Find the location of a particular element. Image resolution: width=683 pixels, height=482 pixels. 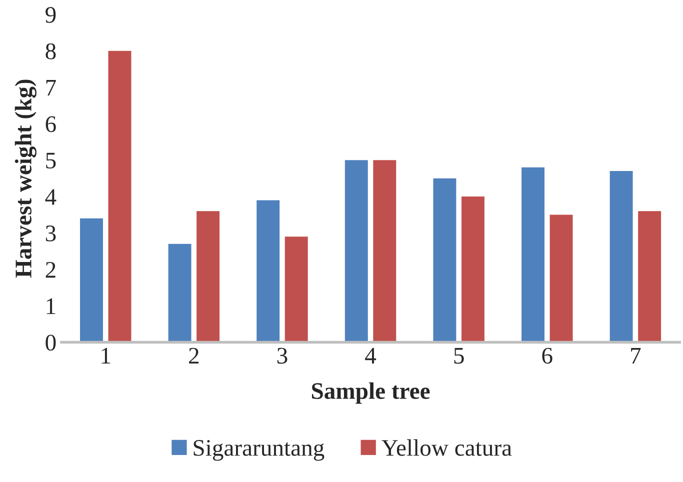

x-tick-label: 5 is located at coordinates (459, 356).